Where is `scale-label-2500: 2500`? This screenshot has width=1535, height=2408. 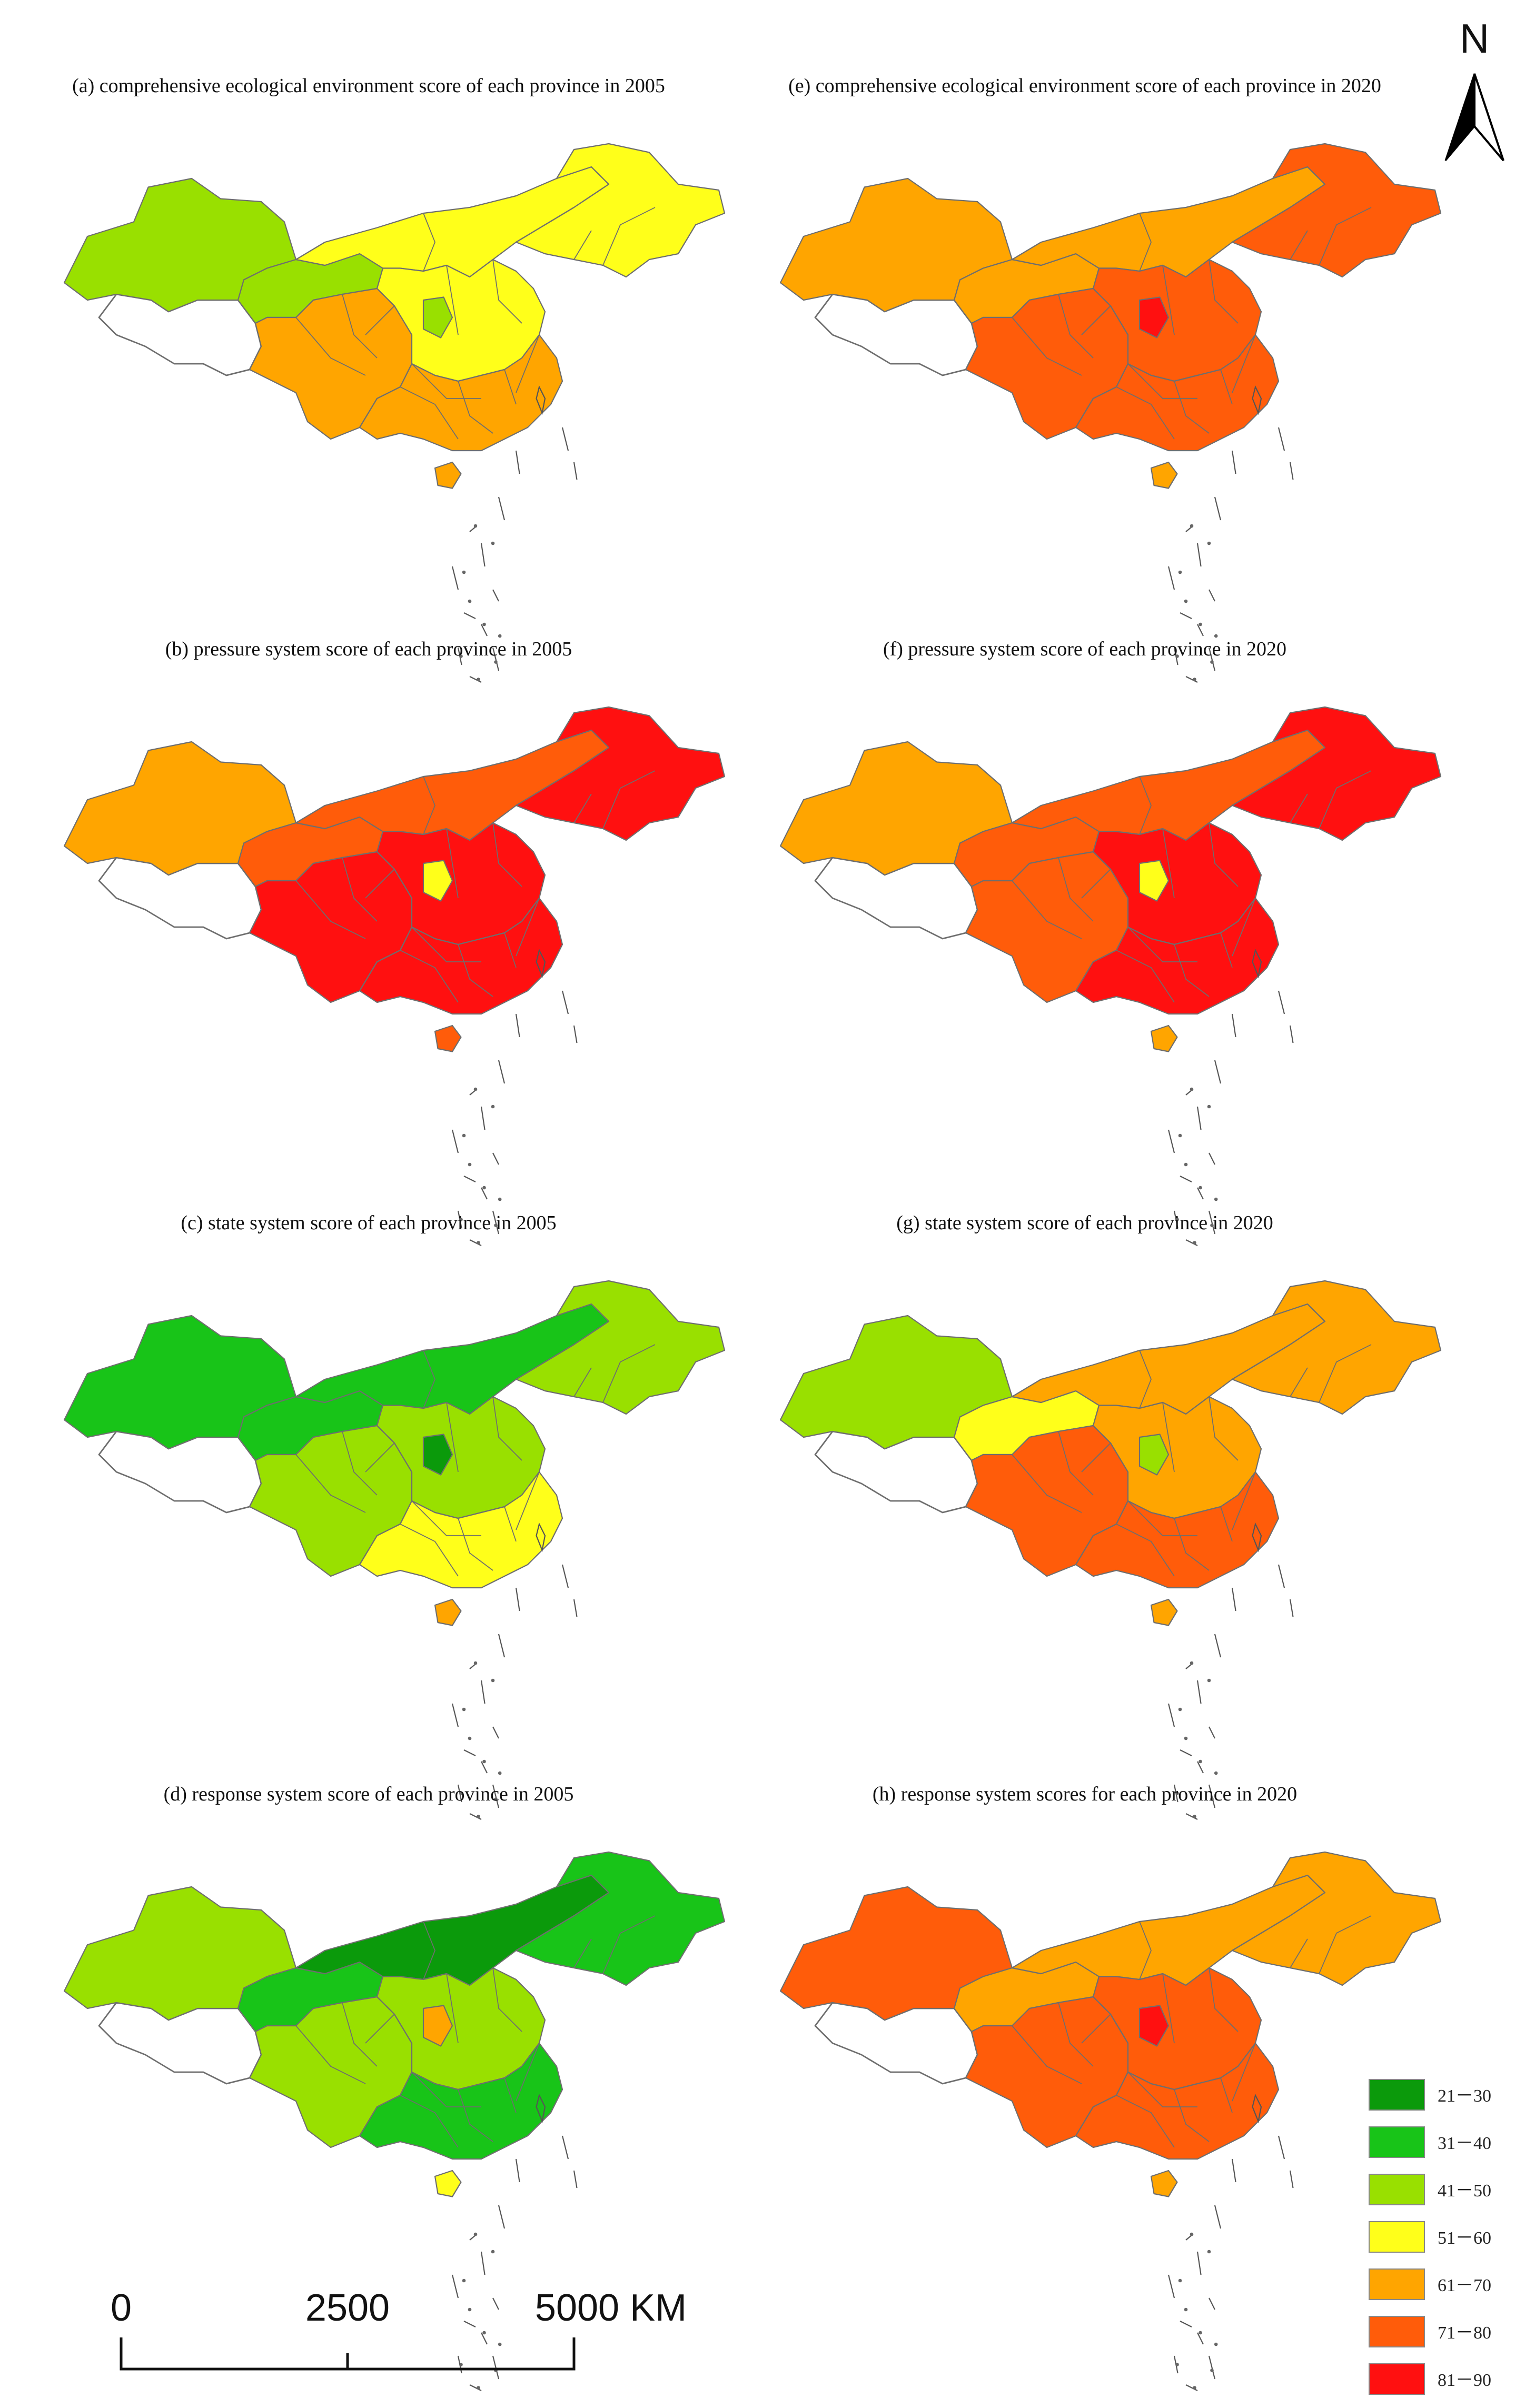
scale-label-2500: 2500 is located at coordinates (347, 2308).